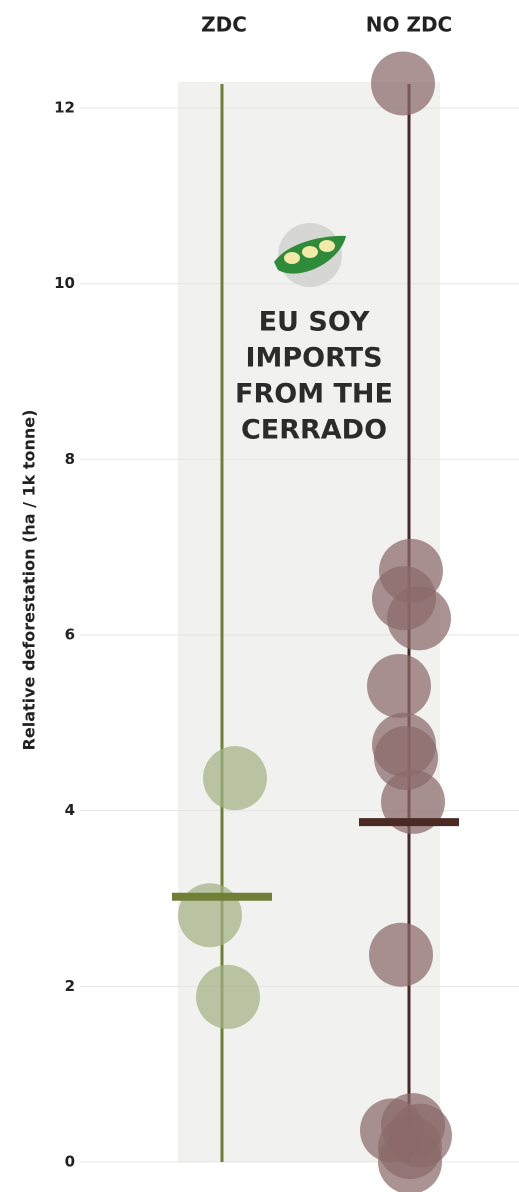  I want to click on y-tick-label: 2, so click(70, 986).